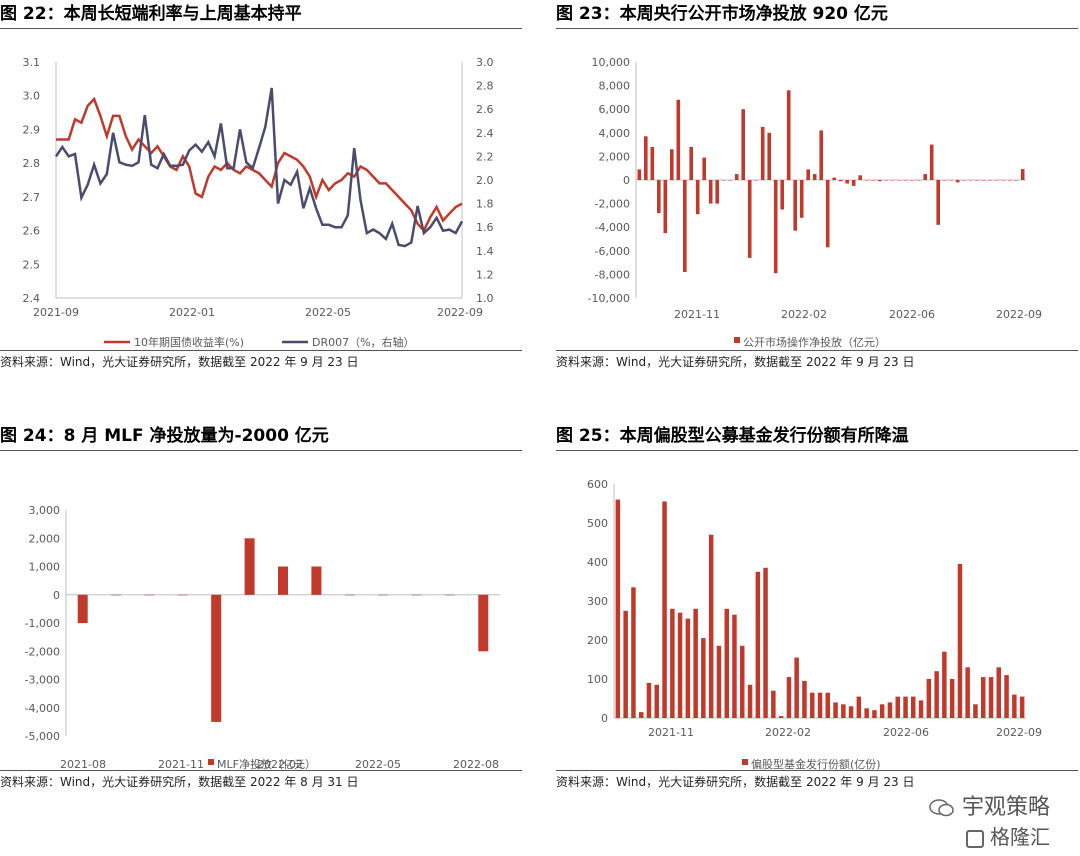  What do you see at coordinates (83, 764) in the screenshot?
I see `x-tick-label: 2021-08` at bounding box center [83, 764].